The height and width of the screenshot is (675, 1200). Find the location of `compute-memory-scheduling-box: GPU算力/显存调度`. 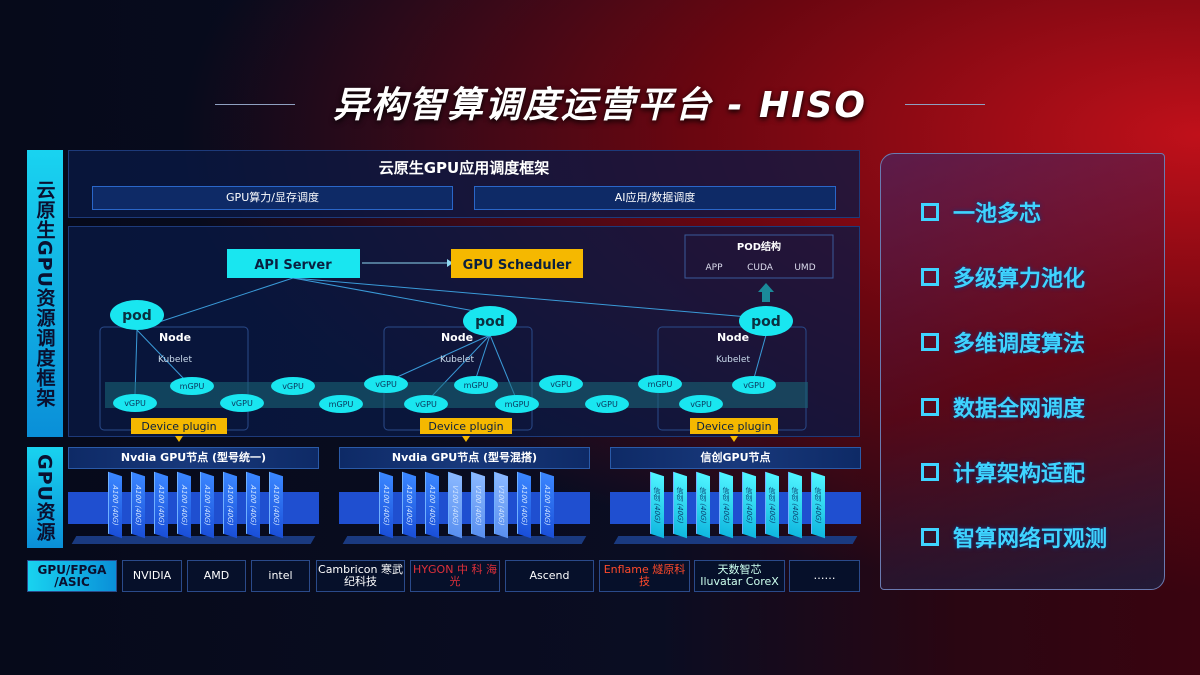

compute-memory-scheduling-box: GPU算力/显存调度 is located at coordinates (272, 198).